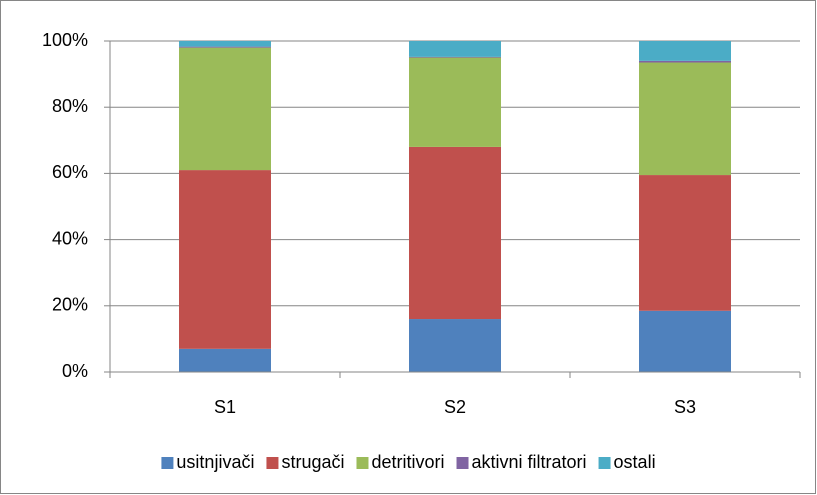 The height and width of the screenshot is (495, 817). I want to click on legend-label: strugači, so click(312, 462).